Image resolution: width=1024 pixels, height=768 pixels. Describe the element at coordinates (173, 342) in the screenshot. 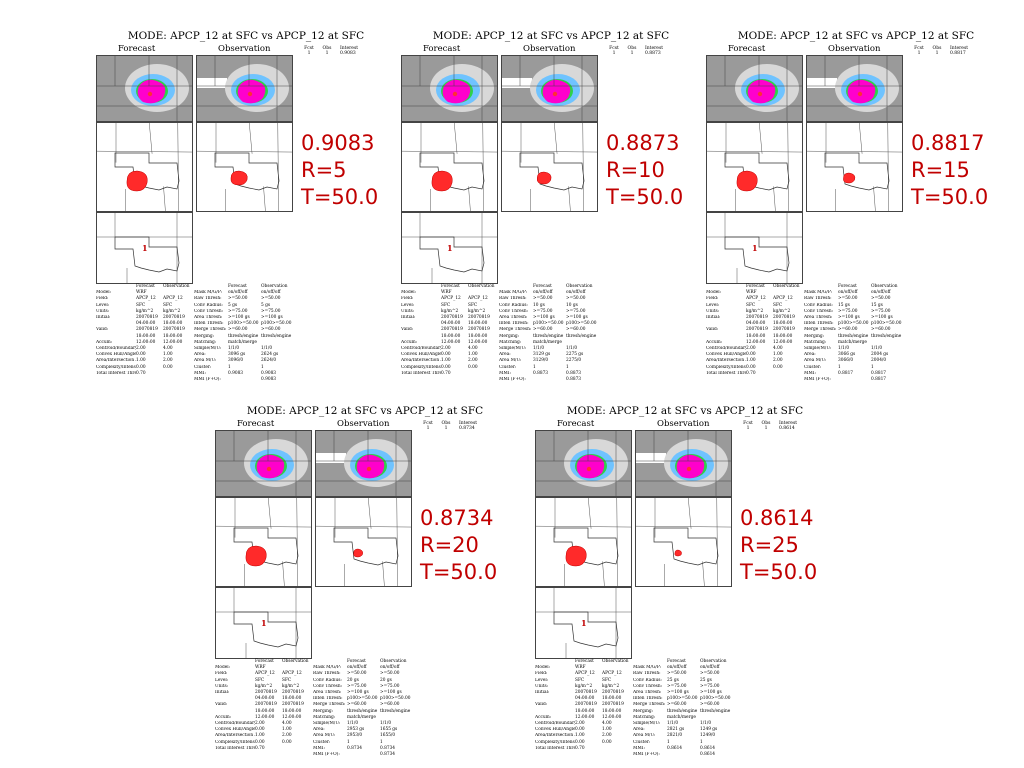

I see `observation-value: 12:00:00` at that location.